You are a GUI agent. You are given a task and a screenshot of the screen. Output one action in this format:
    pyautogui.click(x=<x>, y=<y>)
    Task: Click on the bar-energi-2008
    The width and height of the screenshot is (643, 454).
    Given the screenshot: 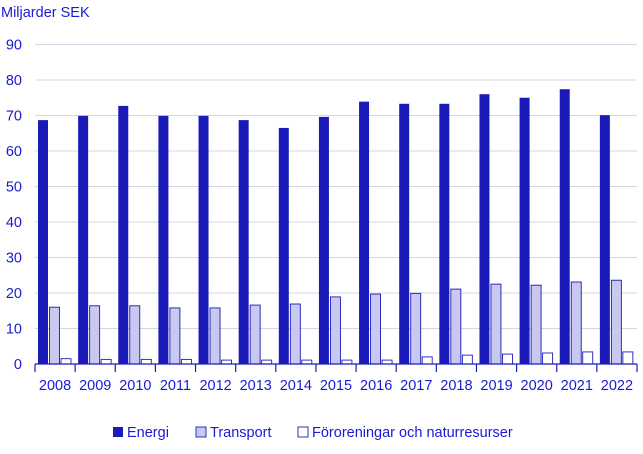 What is the action you would take?
    pyautogui.click(x=43, y=242)
    